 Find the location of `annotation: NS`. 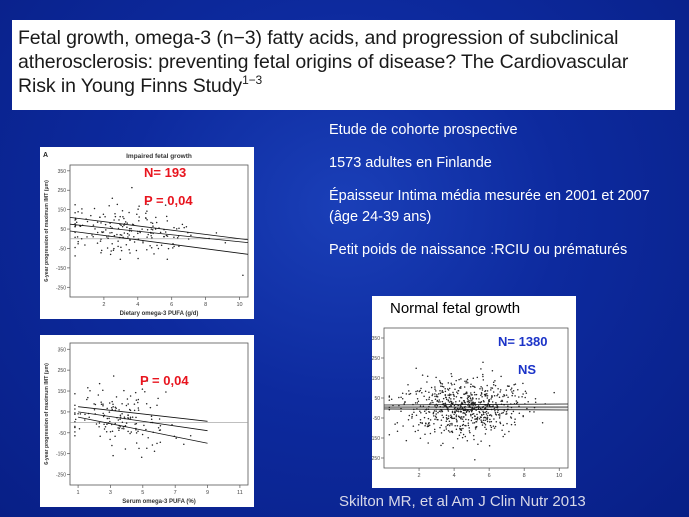

annotation: NS is located at coordinates (527, 369).